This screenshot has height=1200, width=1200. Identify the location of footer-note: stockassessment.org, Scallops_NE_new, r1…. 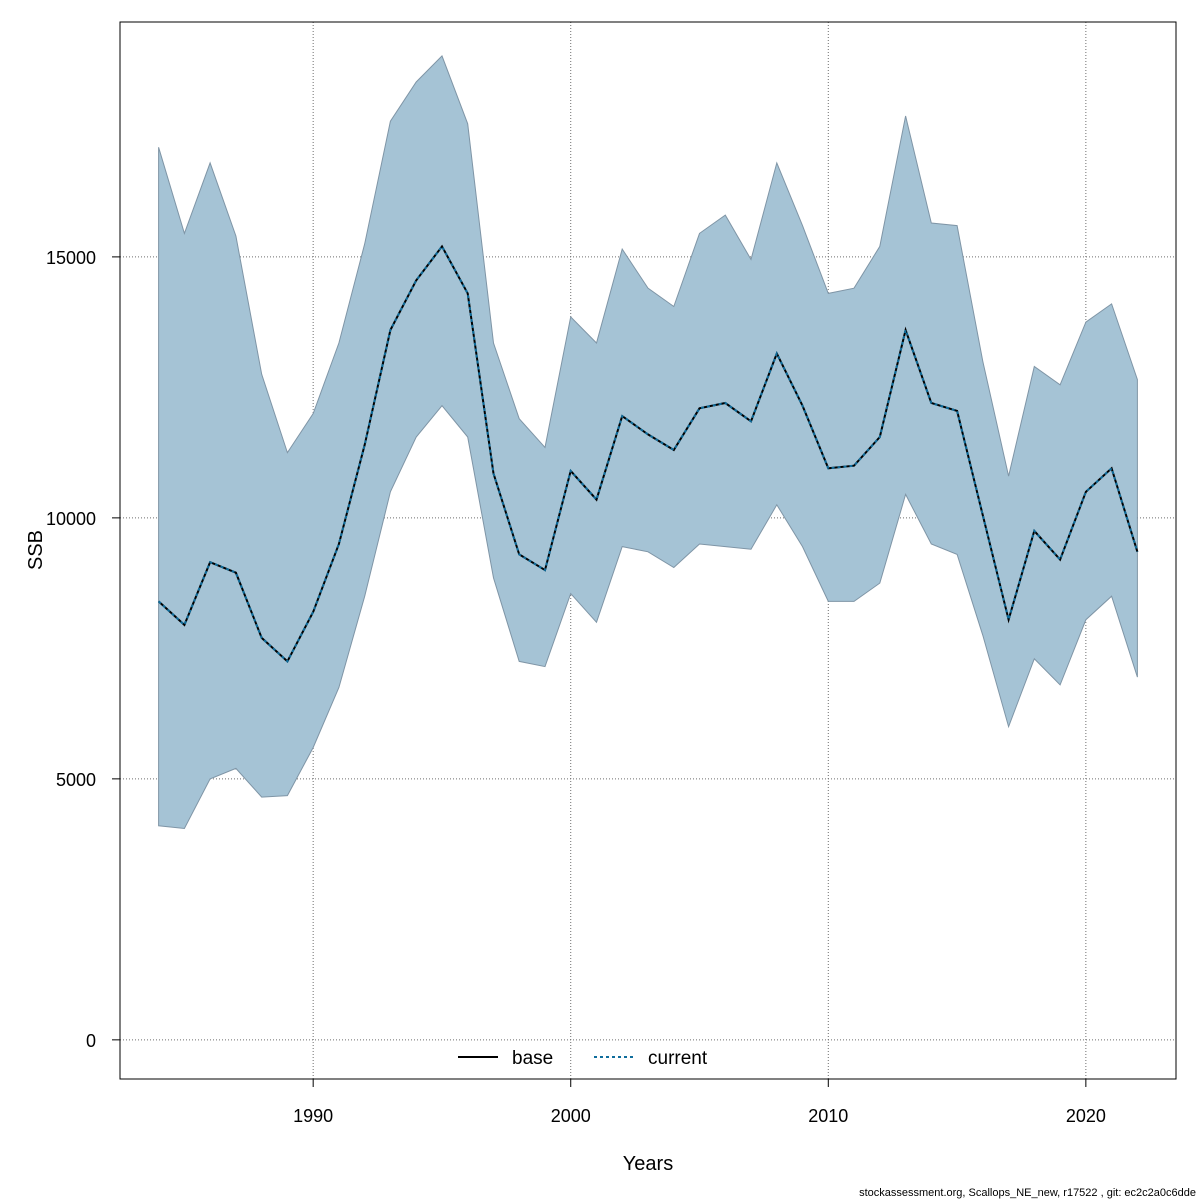
(1027, 1193).